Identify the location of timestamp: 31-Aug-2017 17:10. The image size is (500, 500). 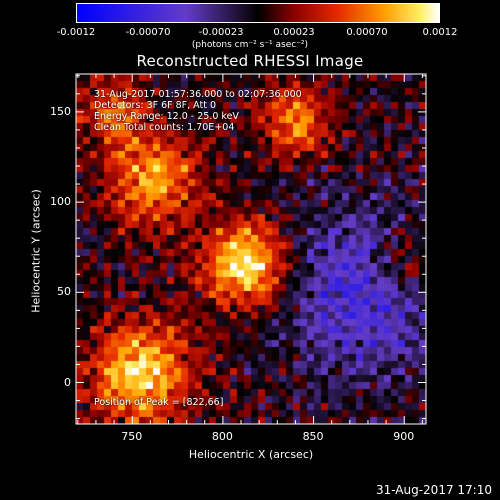
(433, 490).